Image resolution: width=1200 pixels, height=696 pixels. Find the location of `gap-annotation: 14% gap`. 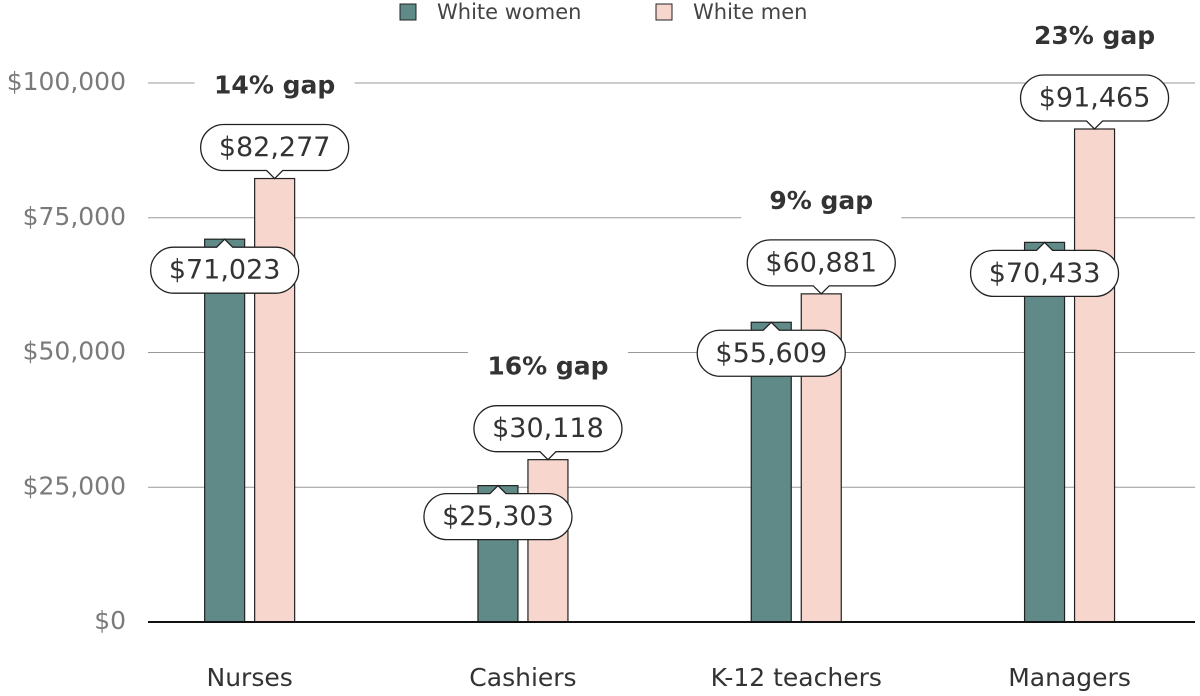

gap-annotation: 14% gap is located at coordinates (274, 85).